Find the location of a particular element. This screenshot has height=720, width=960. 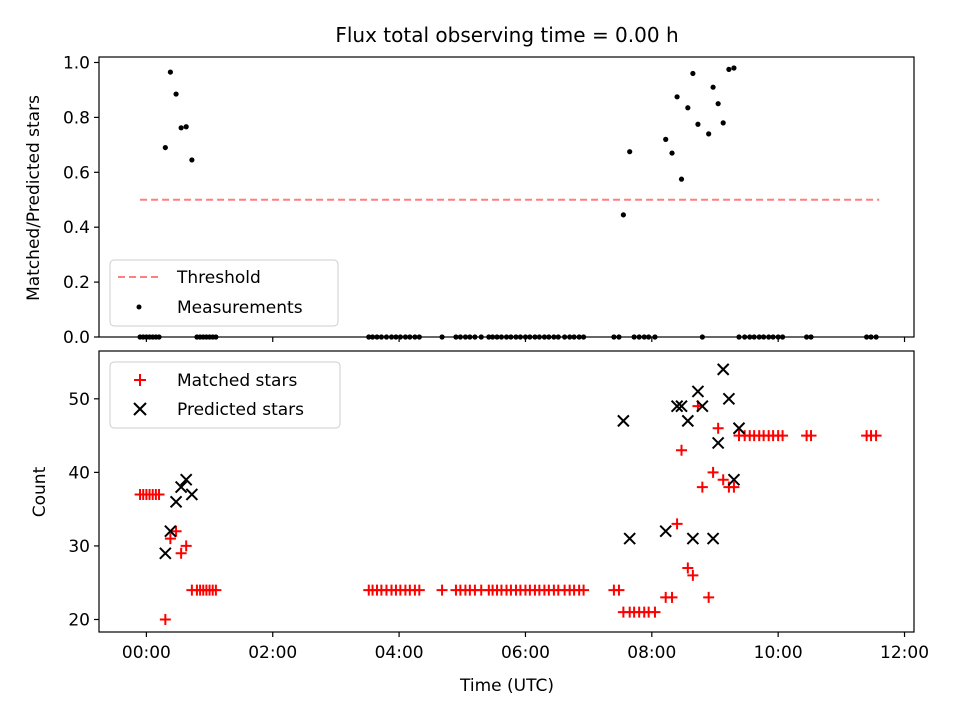

top-legend: Threshold Measurements is located at coordinates (224, 293).